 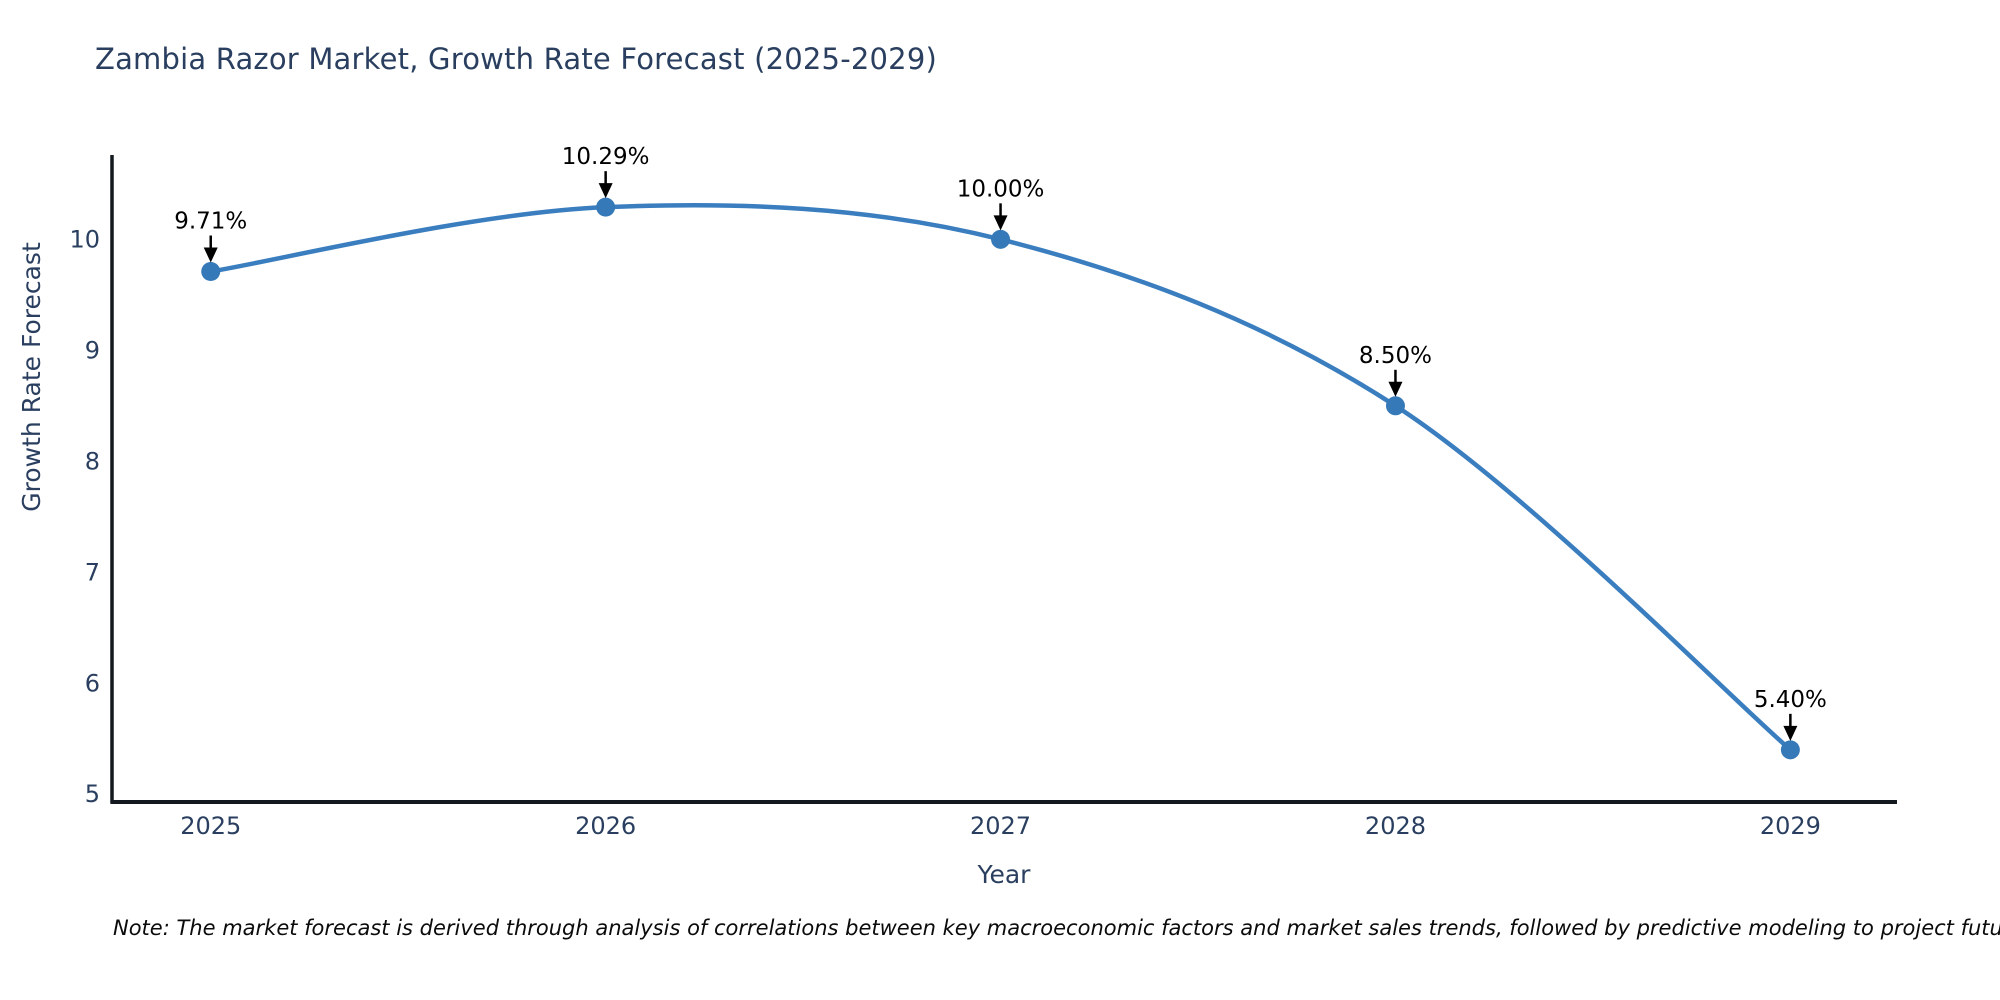 What do you see at coordinates (1790, 700) in the screenshot?
I see `data-point-label: 5.40%` at bounding box center [1790, 700].